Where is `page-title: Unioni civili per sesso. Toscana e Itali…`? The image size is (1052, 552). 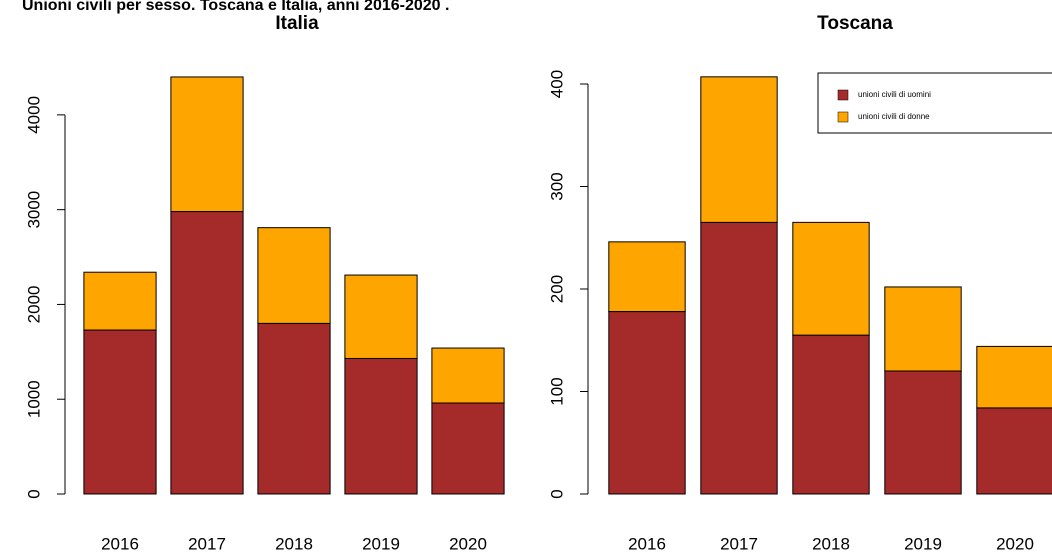 page-title: Unioni civili per sesso. Toscana e Itali… is located at coordinates (235, 7).